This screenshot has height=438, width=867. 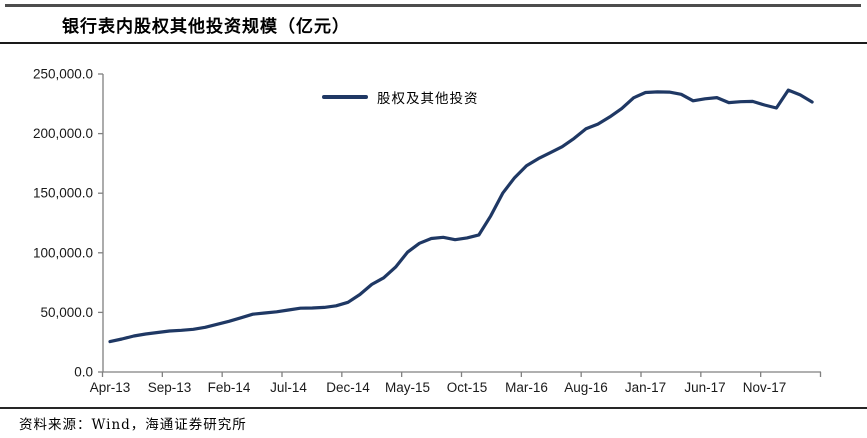 What do you see at coordinates (63, 193) in the screenshot?
I see `y-tick-label: 150,000.0` at bounding box center [63, 193].